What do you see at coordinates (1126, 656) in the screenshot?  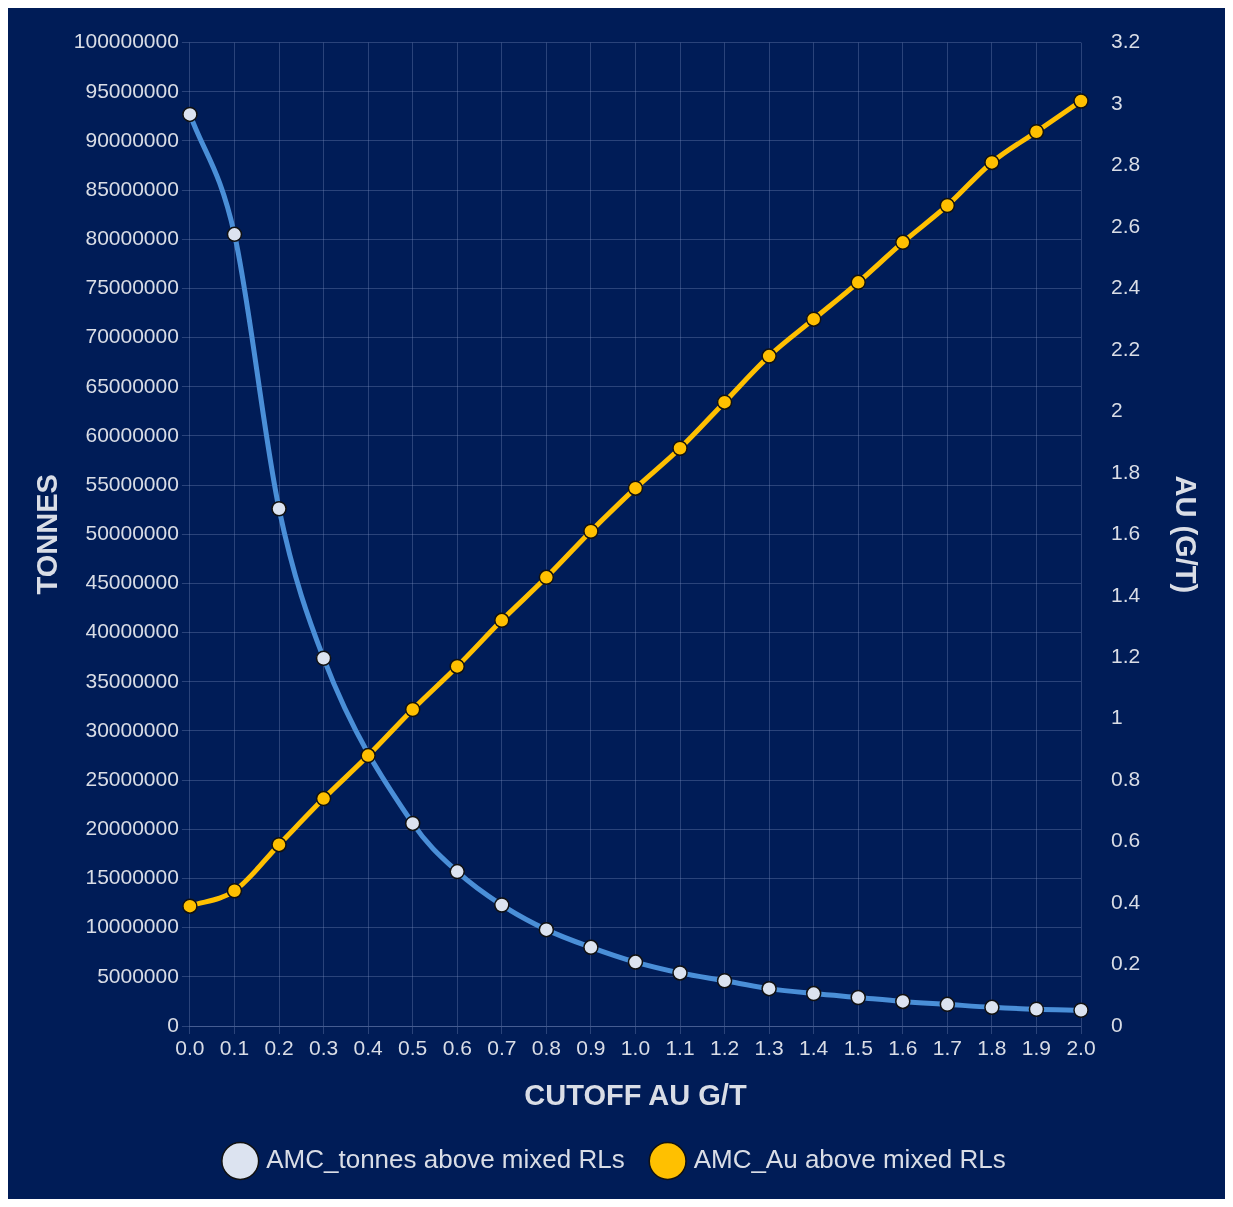 I see `y2-tick-label: 1.2` at bounding box center [1126, 656].